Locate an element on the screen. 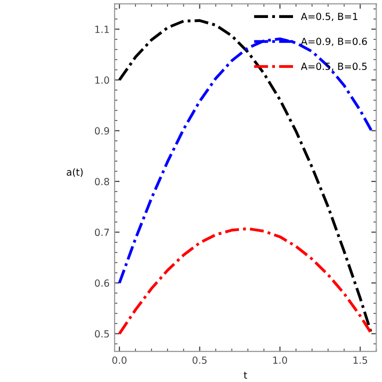  x-tick-label: 1.0 is located at coordinates (280, 360).